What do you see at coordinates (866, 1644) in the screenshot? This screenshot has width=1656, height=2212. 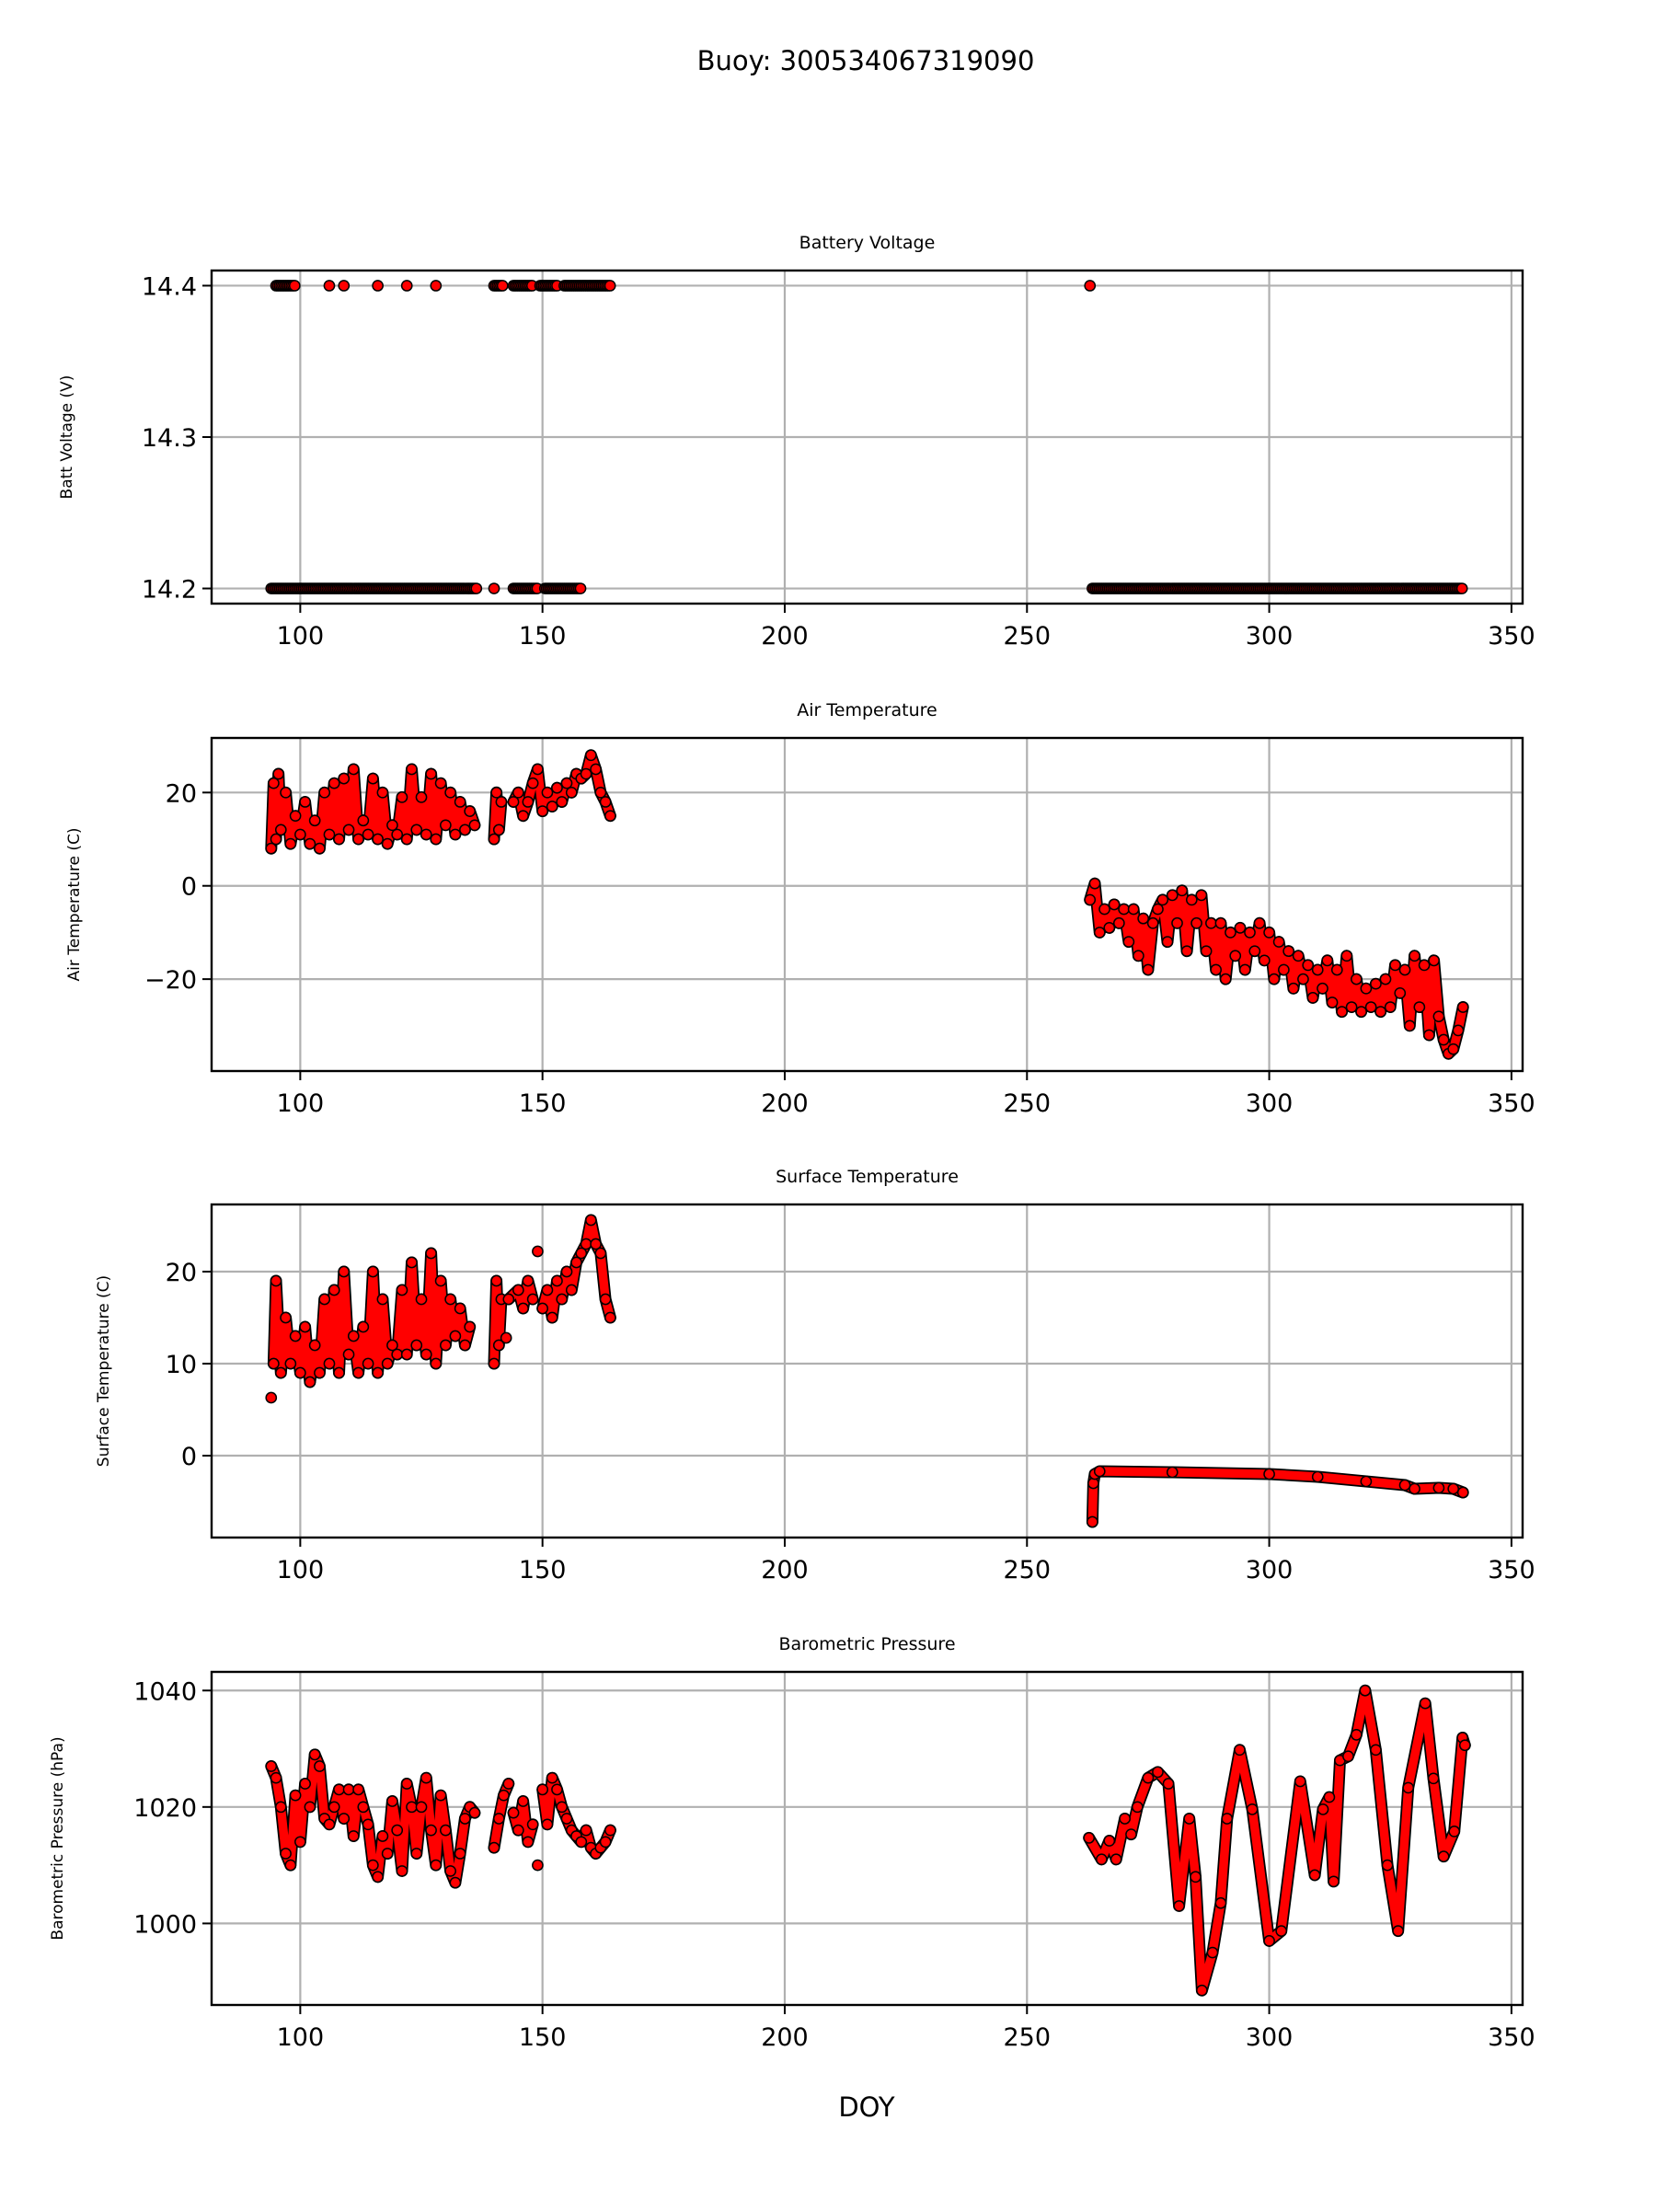 I see `subplot-title: Barometric Pressure` at bounding box center [866, 1644].